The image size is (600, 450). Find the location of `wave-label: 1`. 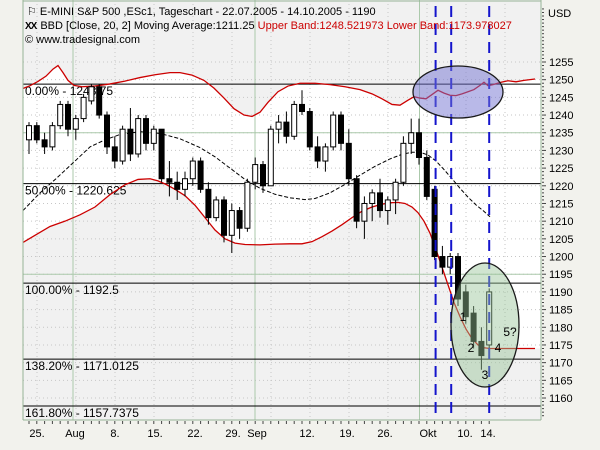

wave-label: 1 is located at coordinates (463, 317).